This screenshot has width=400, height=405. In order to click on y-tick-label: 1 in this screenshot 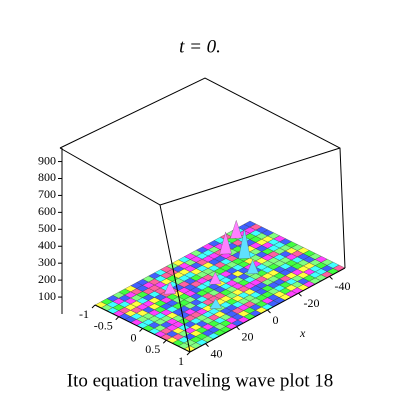, I will do `click(181, 361)`.